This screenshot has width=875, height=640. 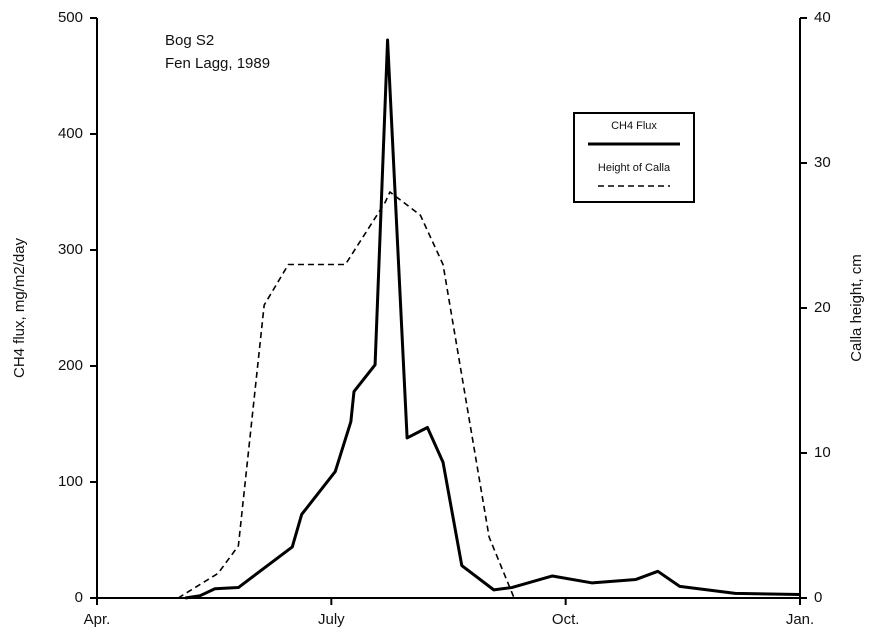 What do you see at coordinates (19, 307) in the screenshot?
I see `y-axis-label: CH4 flux, mg/m2/day` at bounding box center [19, 307].